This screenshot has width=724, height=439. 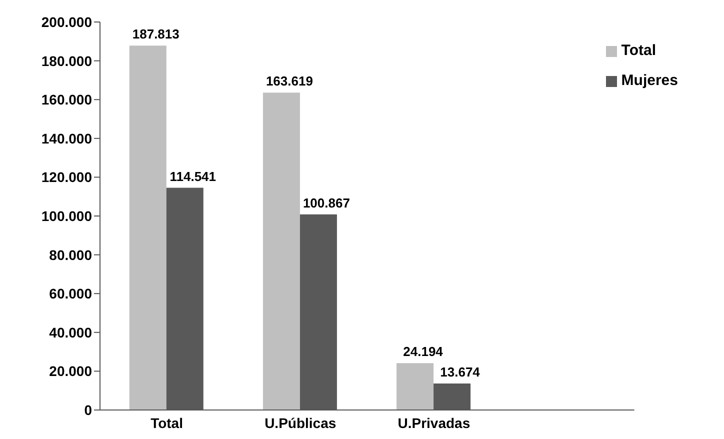 I want to click on y-tick-label: 20.000, so click(x=70, y=371).